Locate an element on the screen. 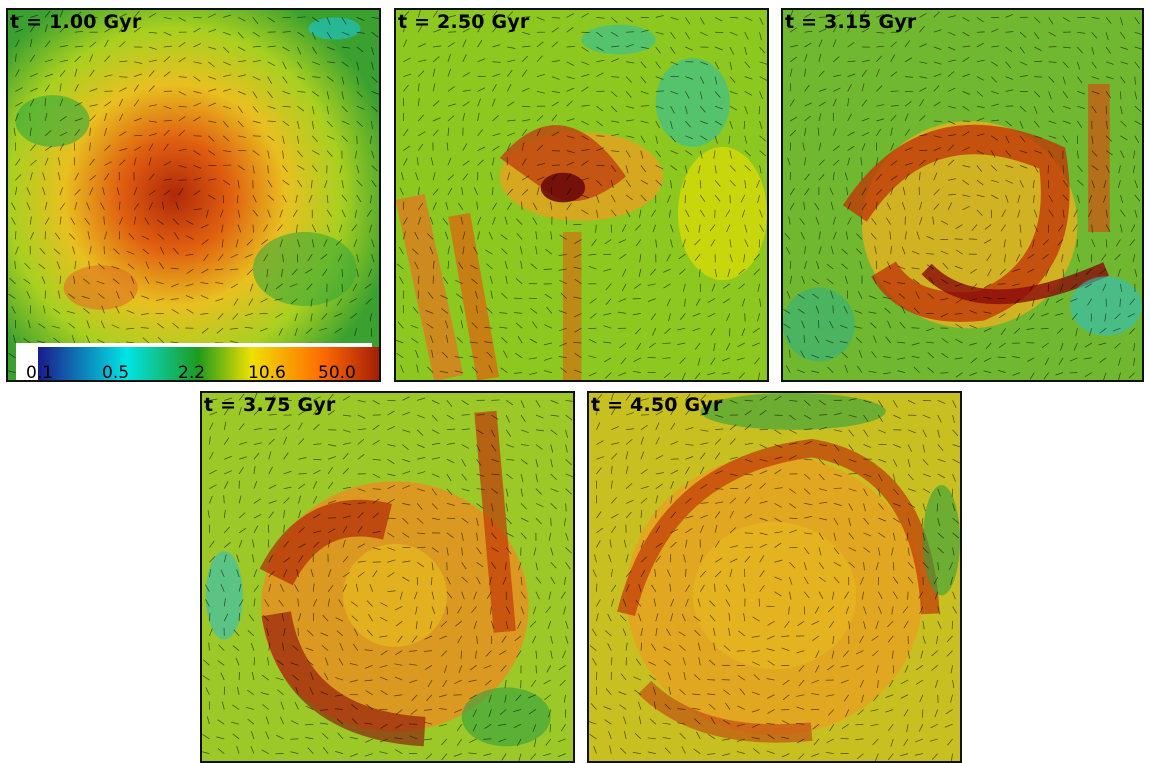 Image resolution: width=1150 pixels, height=763 pixels. colorbar-gradient is located at coordinates (208, 363).